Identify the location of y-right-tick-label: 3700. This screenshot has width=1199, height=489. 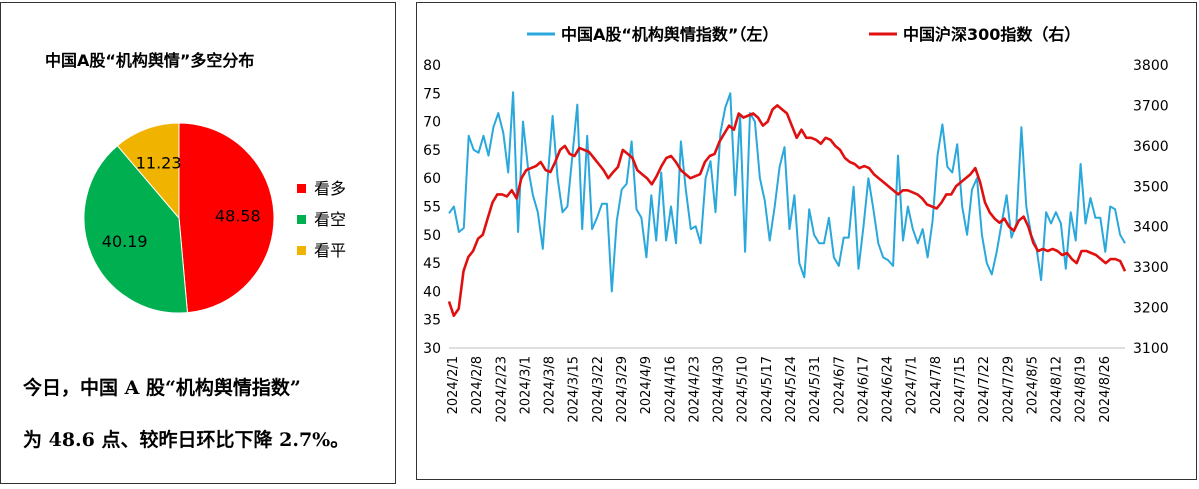
(1151, 106).